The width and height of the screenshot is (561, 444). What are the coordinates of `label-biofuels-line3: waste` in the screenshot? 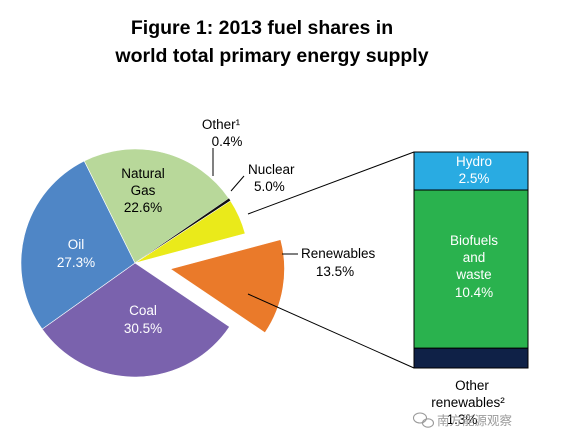 It's located at (473, 274).